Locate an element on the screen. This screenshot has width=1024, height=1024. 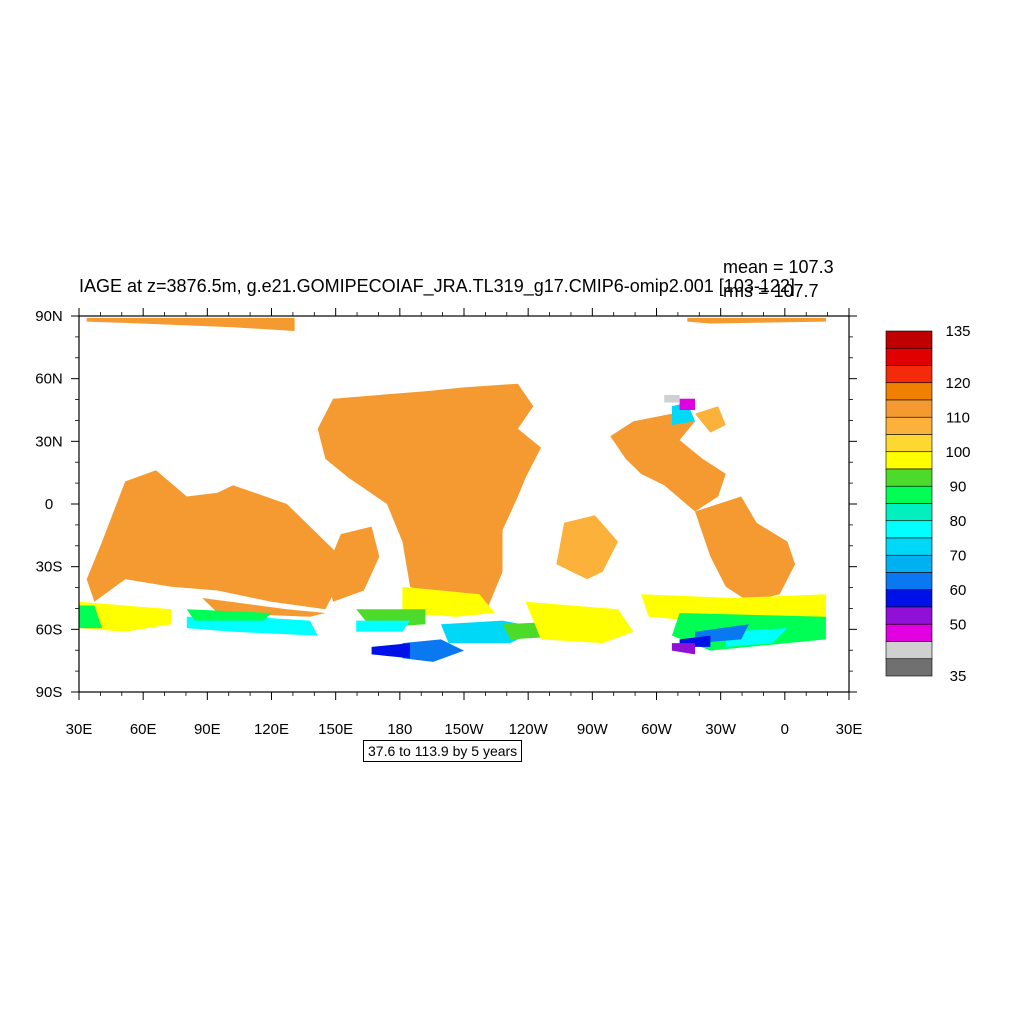
north-atlantic is located at coordinates (668, 462).